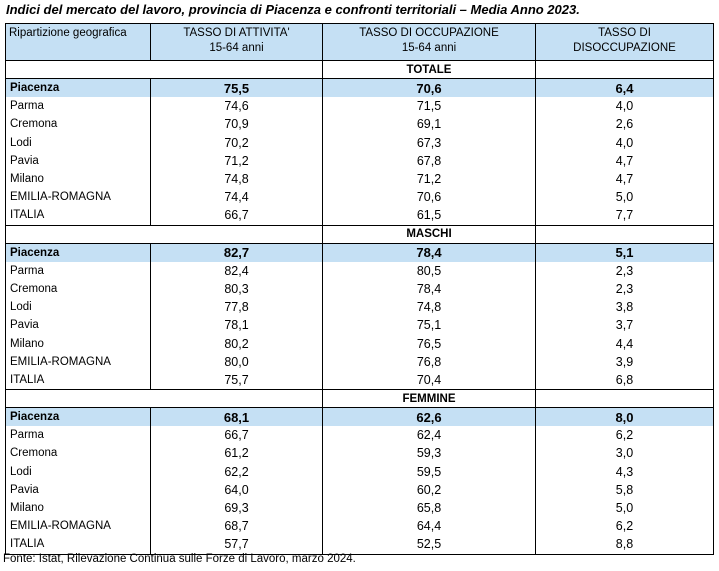 This screenshot has width=719, height=571. What do you see at coordinates (624, 545) in the screenshot?
I see `value-disoccupazione: 8,8` at bounding box center [624, 545].